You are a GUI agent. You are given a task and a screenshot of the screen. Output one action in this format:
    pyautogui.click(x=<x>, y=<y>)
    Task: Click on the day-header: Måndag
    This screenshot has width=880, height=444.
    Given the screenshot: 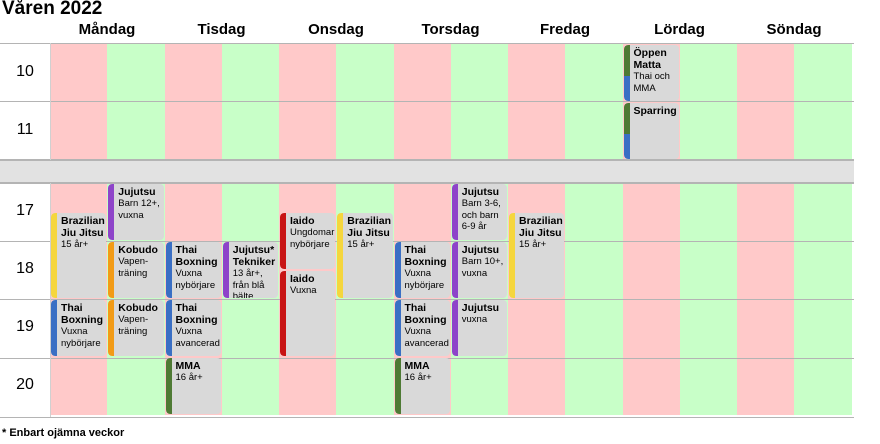 What is the action you would take?
    pyautogui.click(x=107, y=29)
    